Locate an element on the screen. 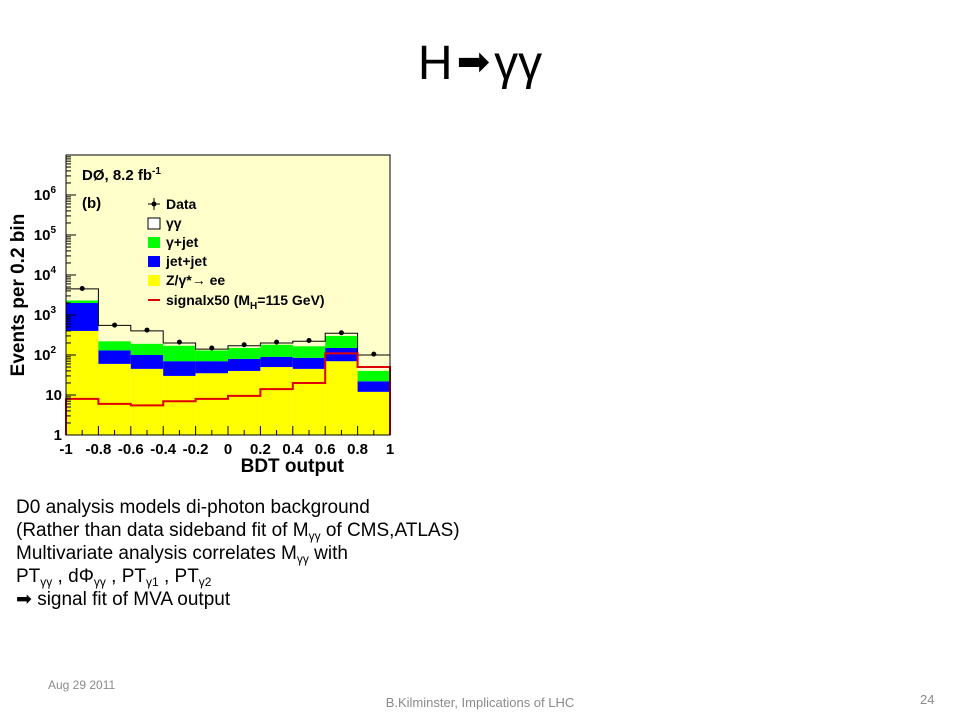 This screenshot has width=960, height=720. footer-date: Aug 29 2011 is located at coordinates (82, 685).